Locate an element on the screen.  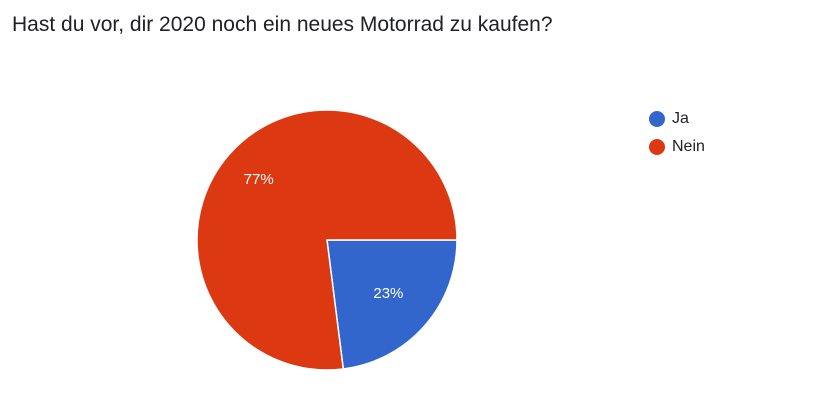
legend-label-ja: Ja is located at coordinates (680, 118).